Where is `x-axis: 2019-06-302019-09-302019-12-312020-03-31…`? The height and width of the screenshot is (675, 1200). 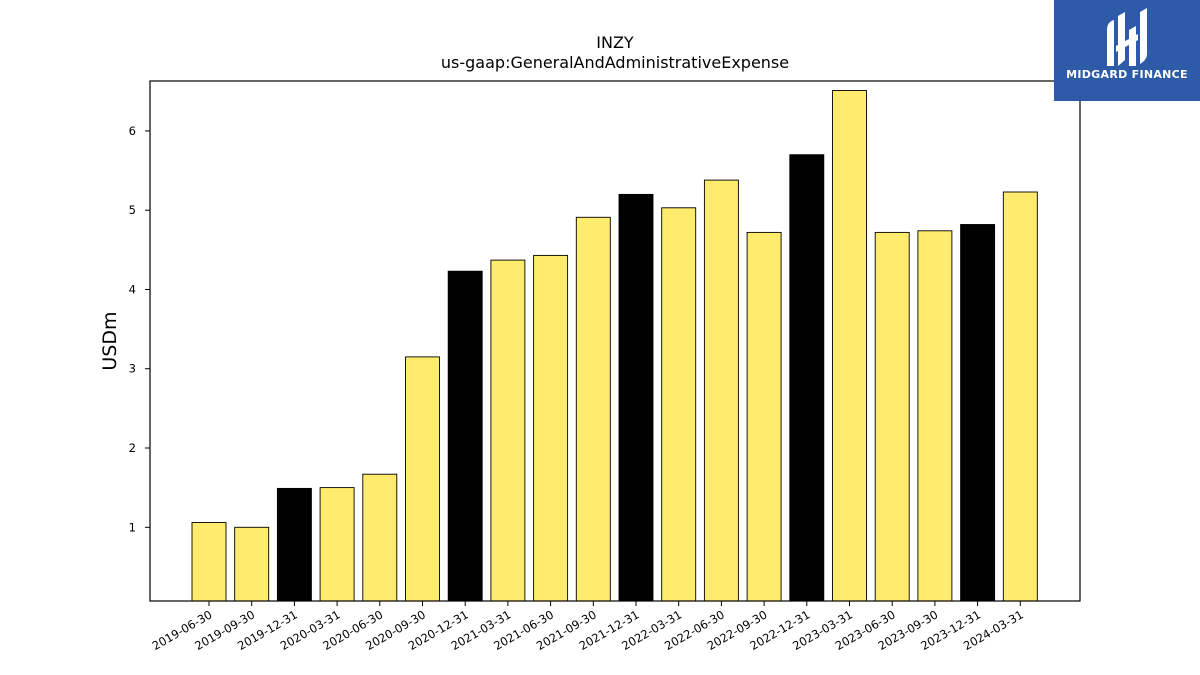 x-axis: 2019-06-302019-09-302019-12-312020-03-31… is located at coordinates (588, 627).